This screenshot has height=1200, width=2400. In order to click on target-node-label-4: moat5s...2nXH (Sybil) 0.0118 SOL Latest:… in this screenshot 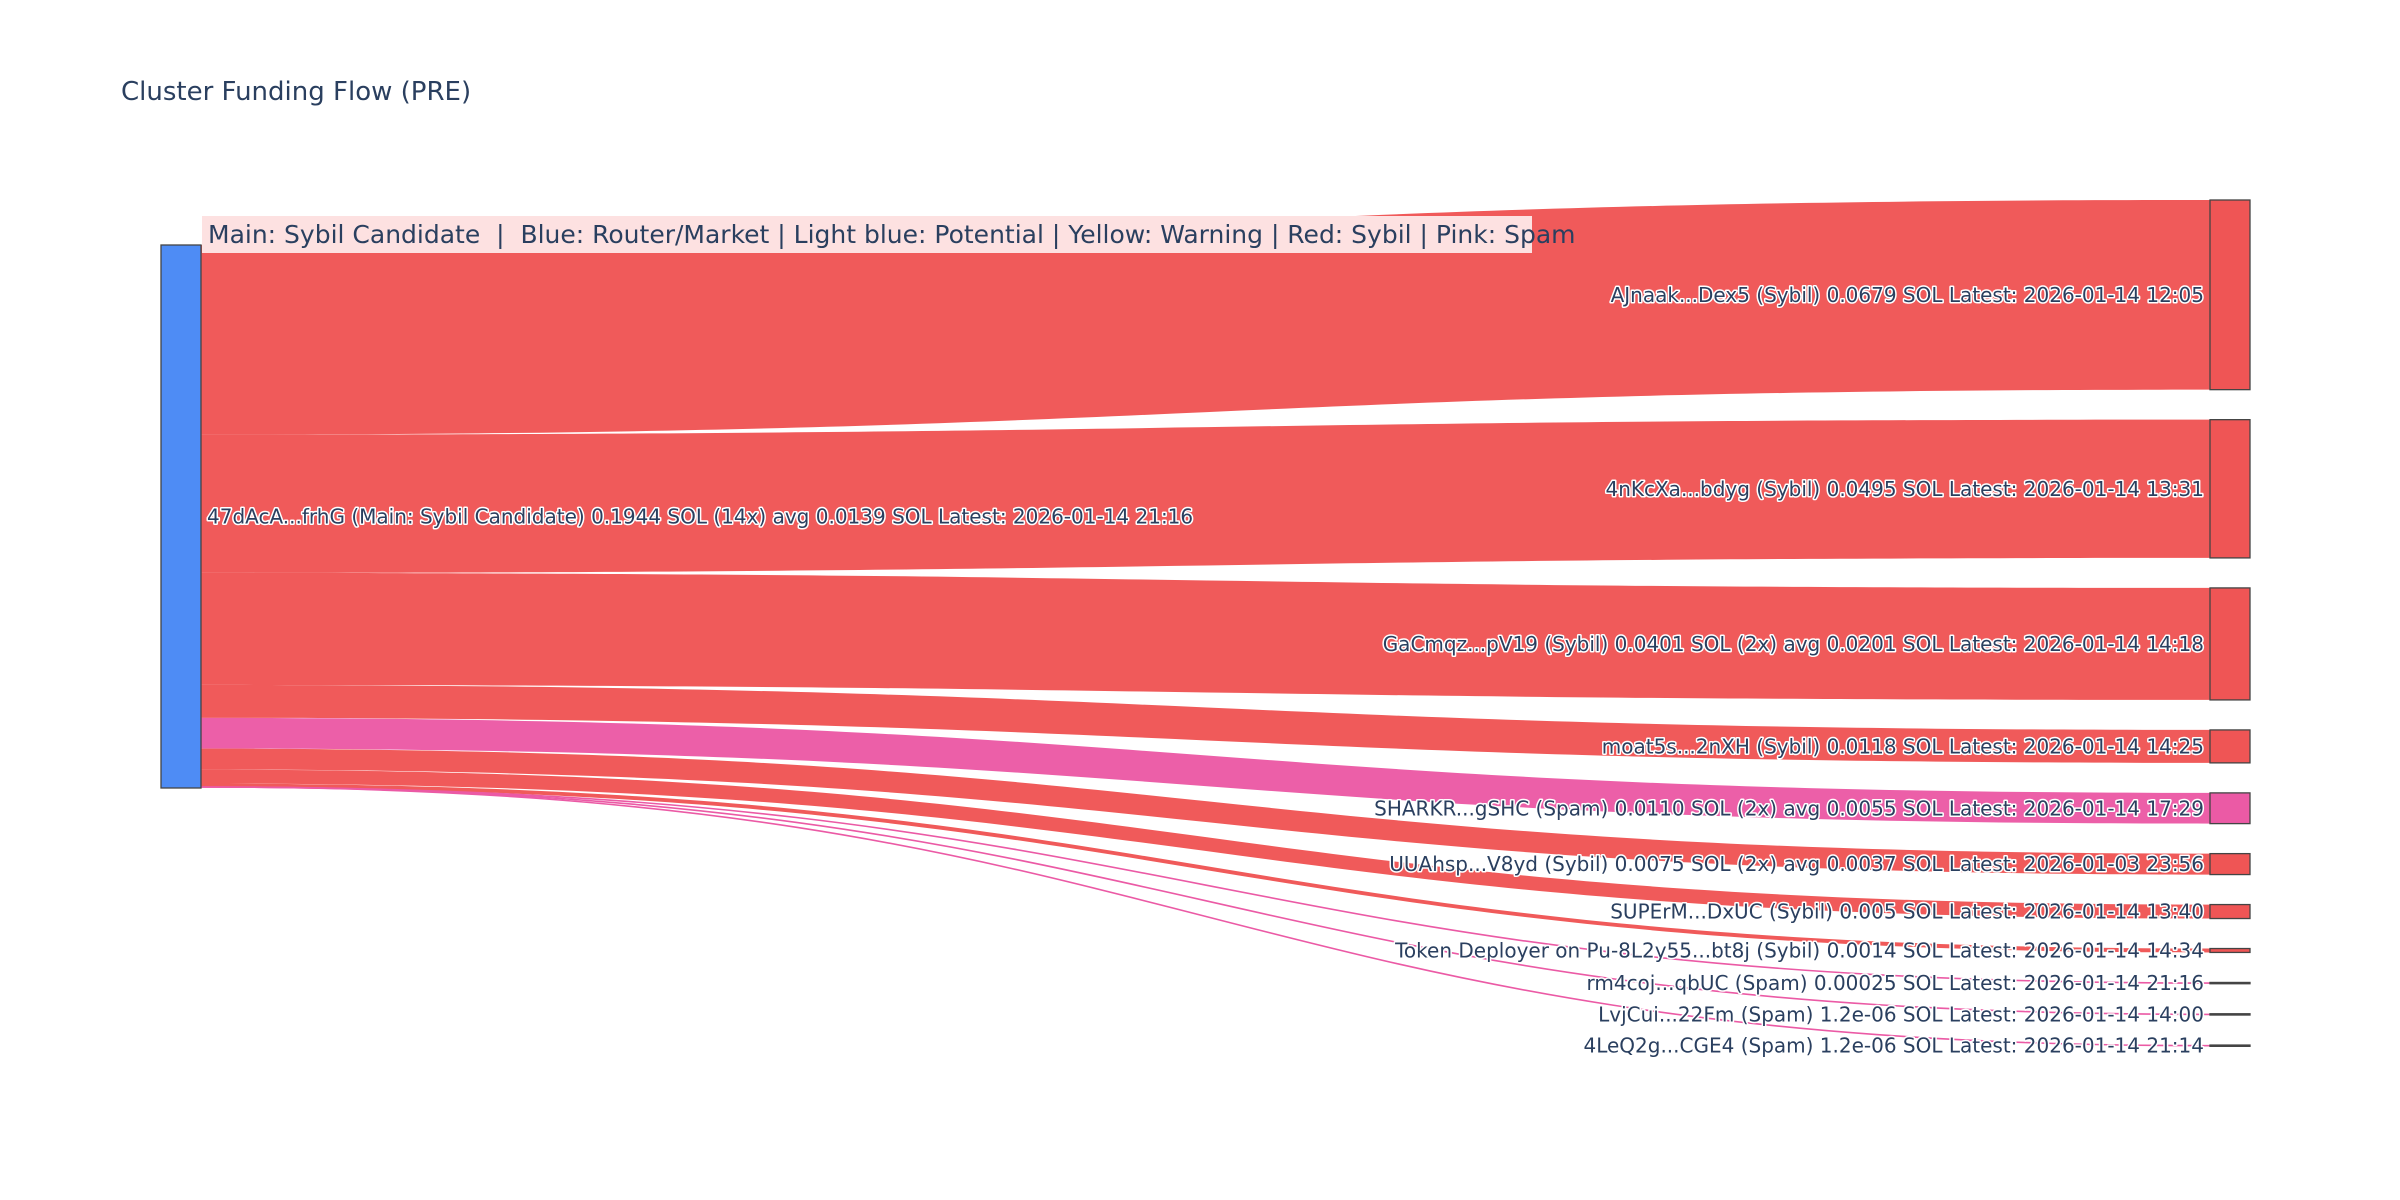, I will do `click(1903, 746)`.